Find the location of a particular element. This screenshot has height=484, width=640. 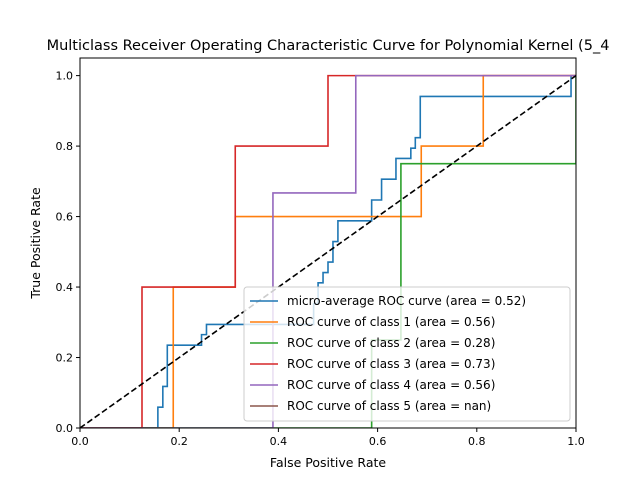

legend-label-3: ROC curve of class 3 (area = 0.73) is located at coordinates (391, 364).